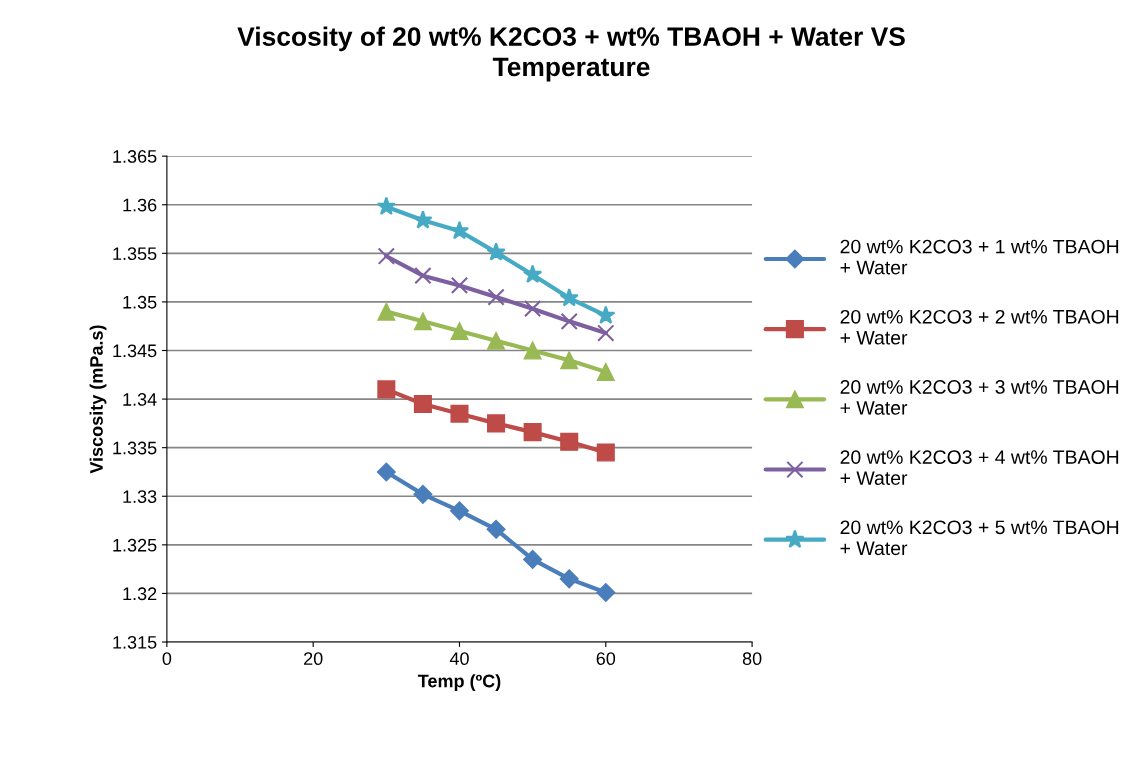  What do you see at coordinates (167, 659) in the screenshot?
I see `x-tick-label: 0` at bounding box center [167, 659].